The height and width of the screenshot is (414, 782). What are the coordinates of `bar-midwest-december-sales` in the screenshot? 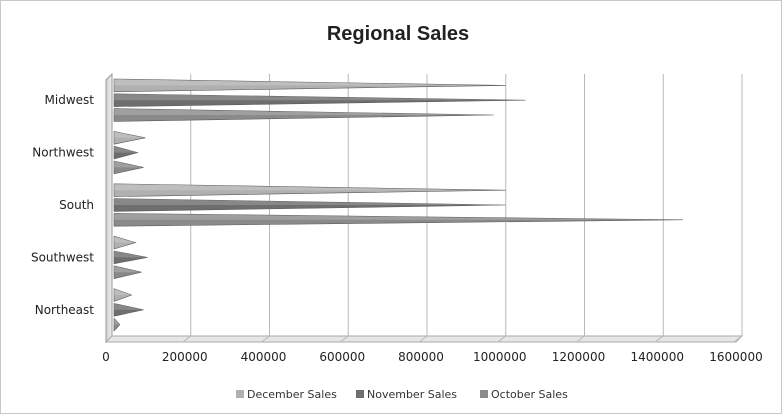 It's located at (309, 85).